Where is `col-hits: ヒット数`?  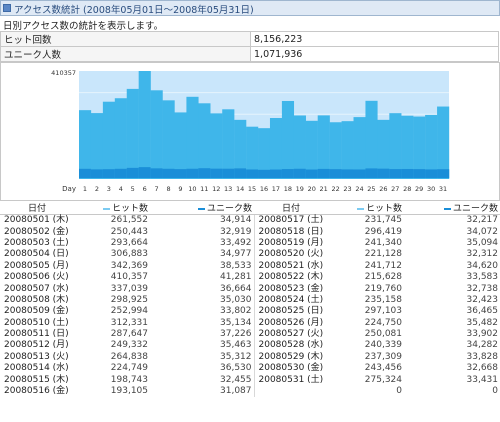 col-hits: ヒット数 is located at coordinates (366, 207).